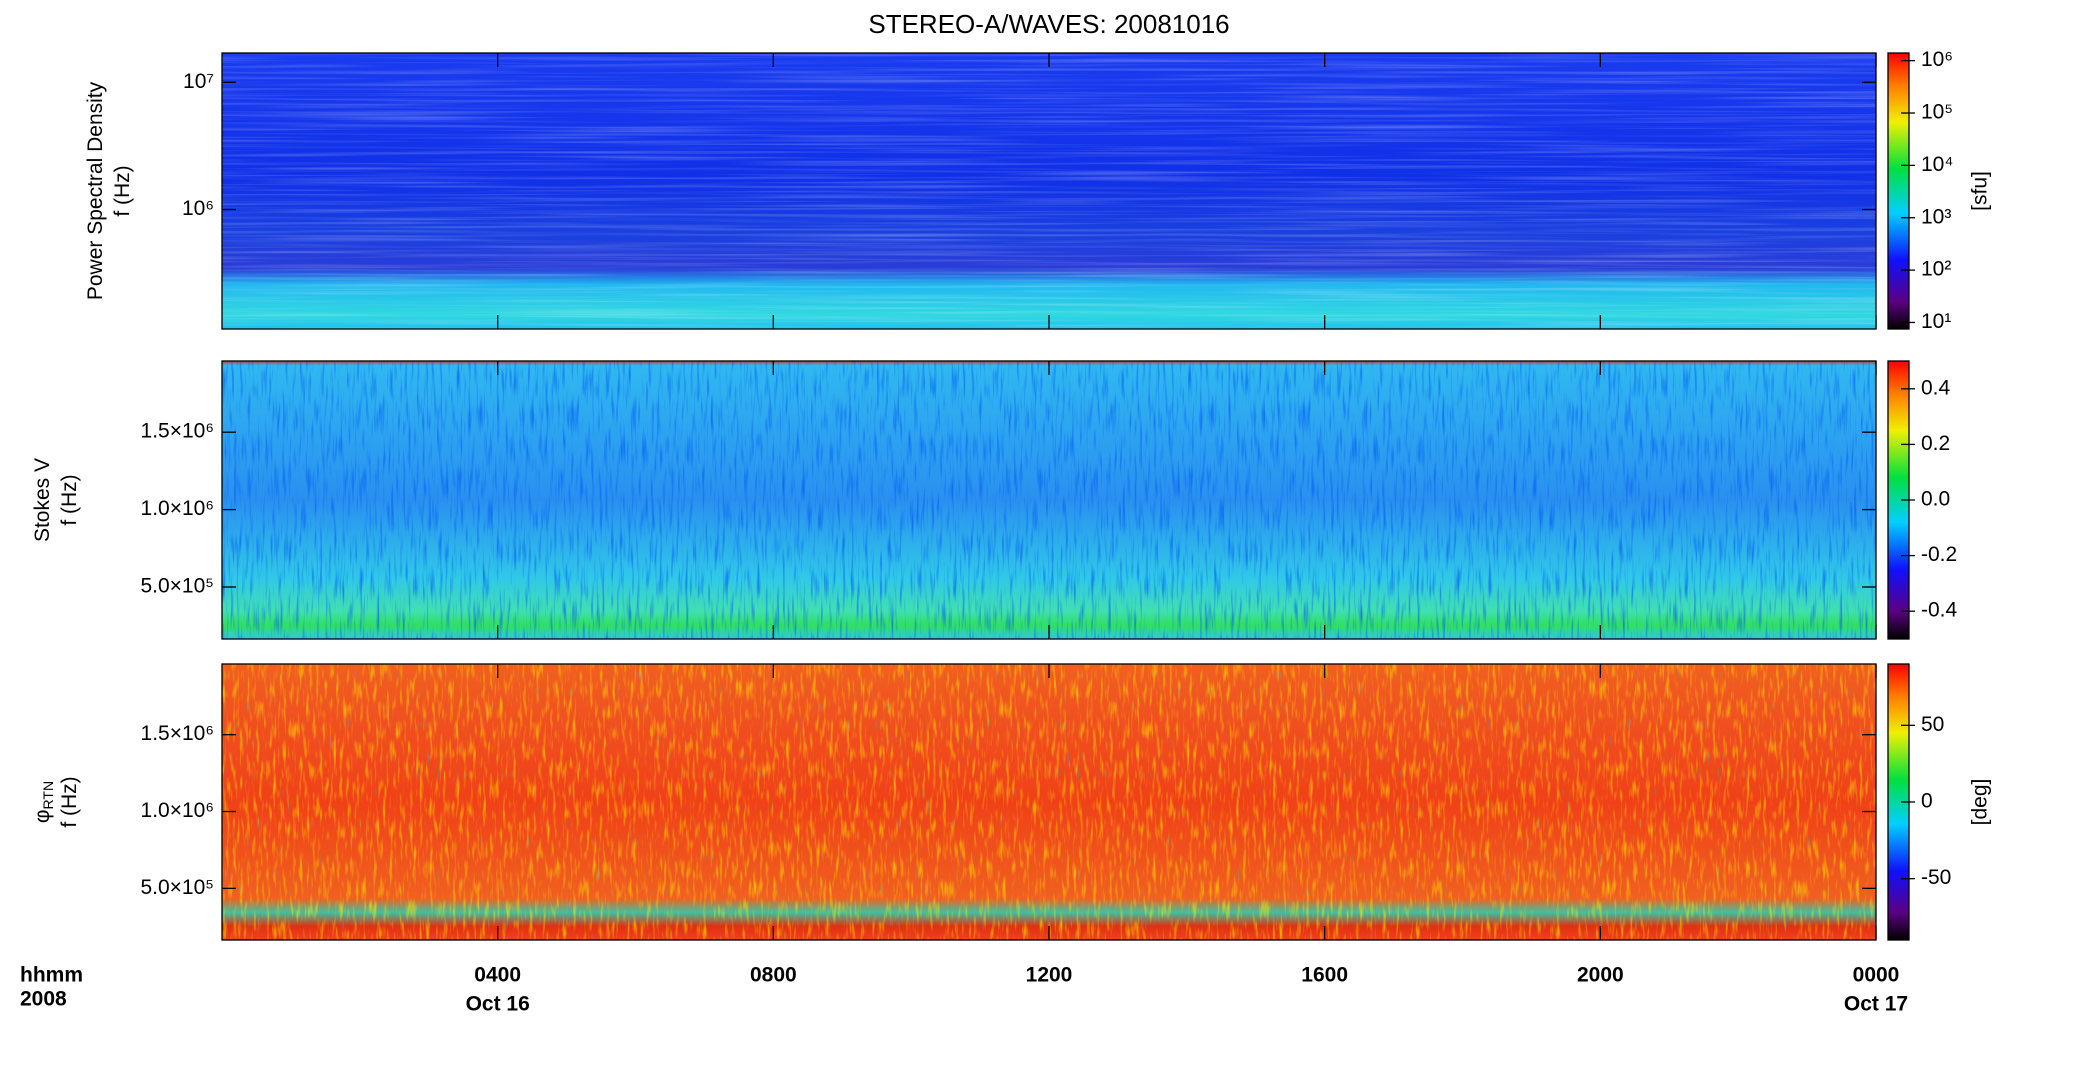  I want to click on x-tick-label: 0800, so click(773, 975).